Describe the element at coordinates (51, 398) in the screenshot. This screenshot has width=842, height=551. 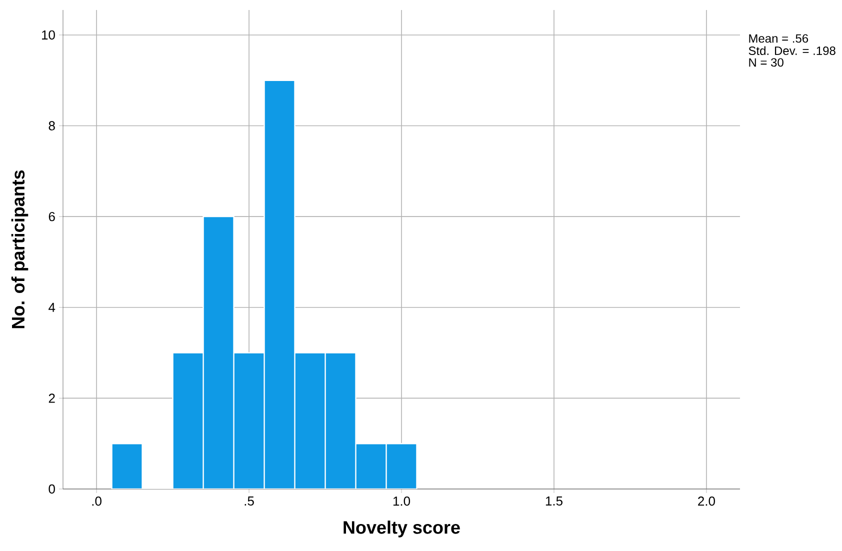
I see `y-tick-label: 2` at that location.